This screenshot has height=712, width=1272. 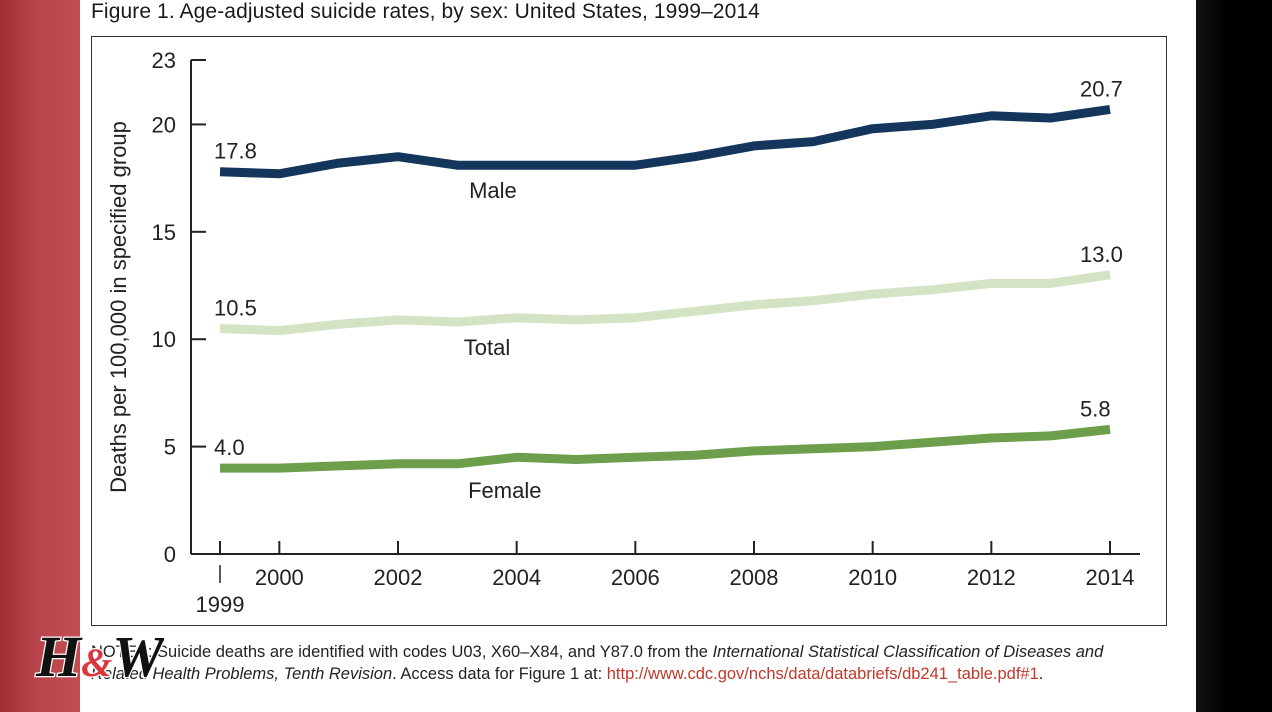 I want to click on x-tick-label: 2014, so click(x=1110, y=577).